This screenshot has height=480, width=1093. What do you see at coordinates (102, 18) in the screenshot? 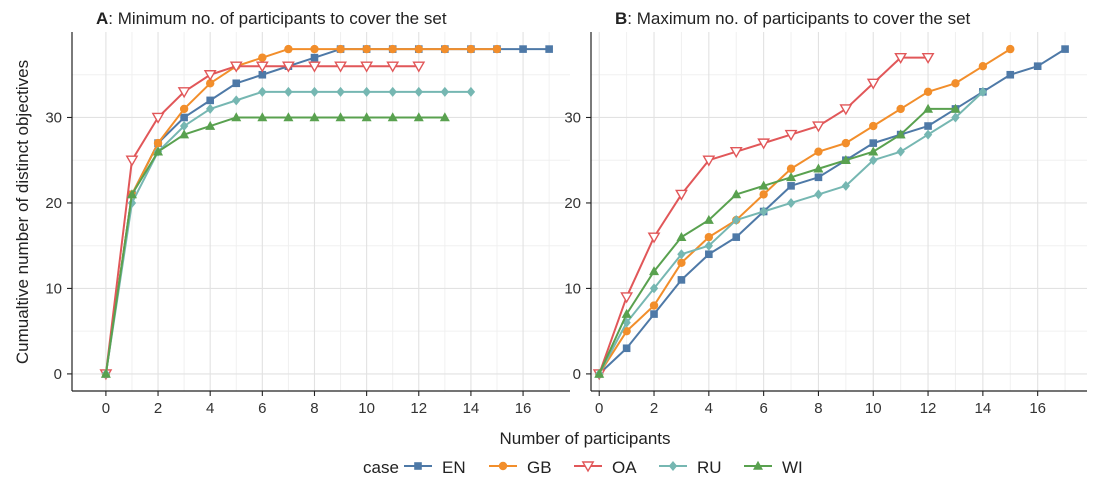
I see `panel-letter: A` at bounding box center [102, 18].